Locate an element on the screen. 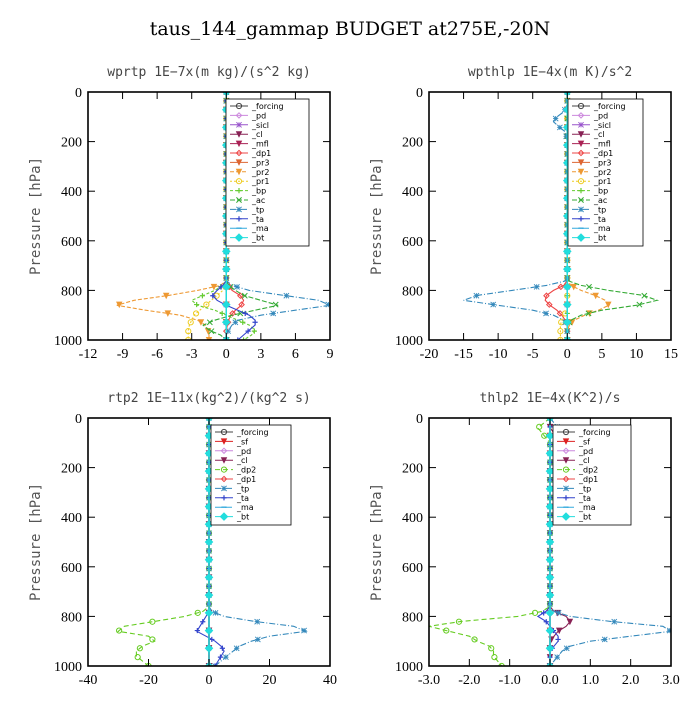  x-tick-label: -15 is located at coordinates (463, 354).